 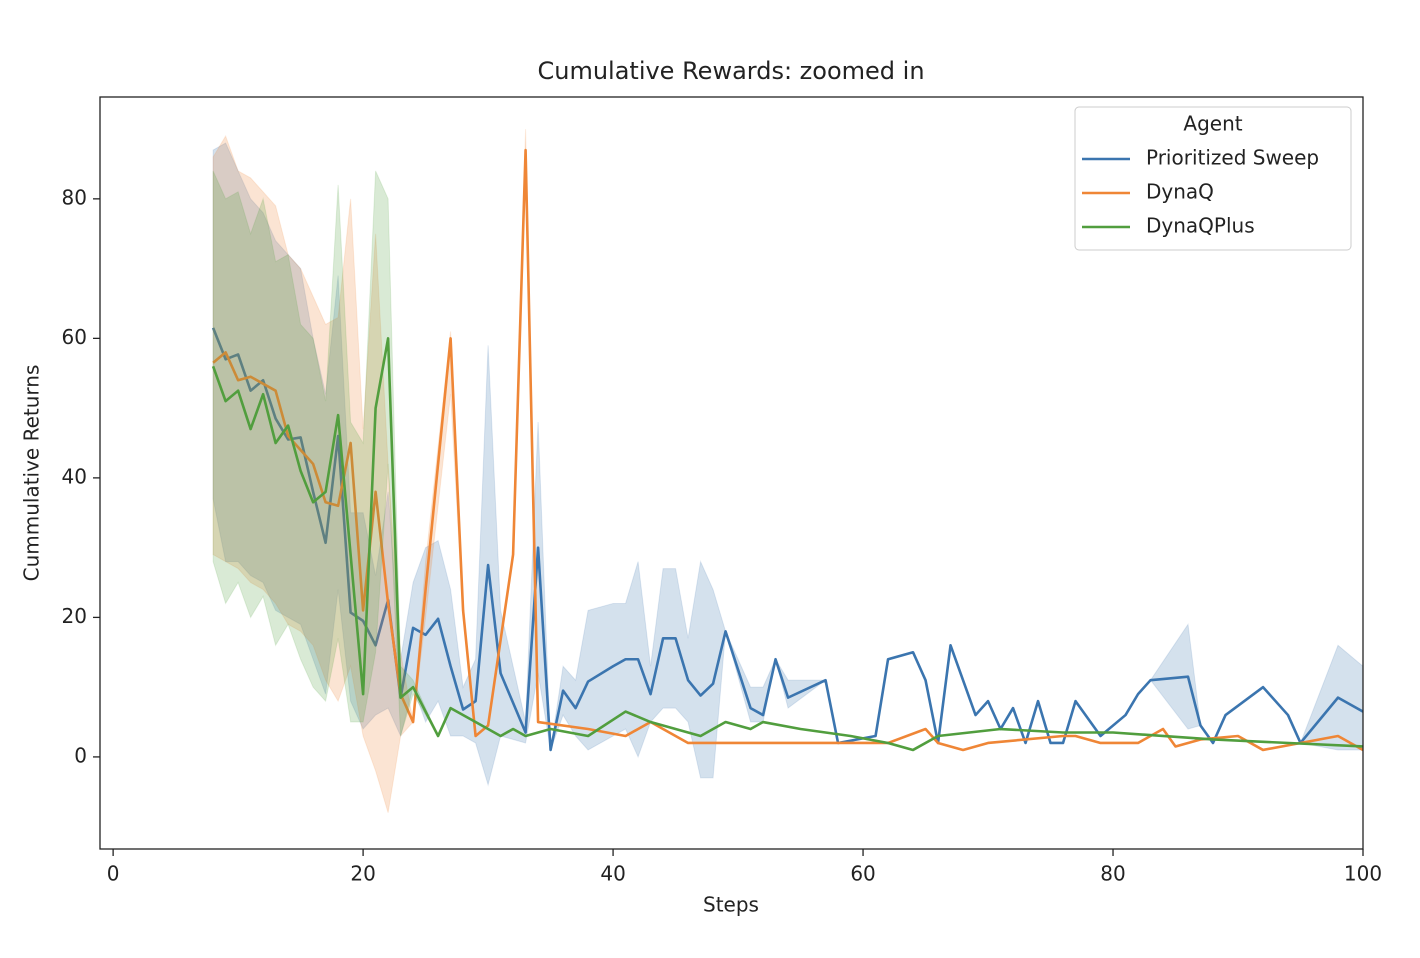 I want to click on legend-label: DynaQ, so click(x=1180, y=192).